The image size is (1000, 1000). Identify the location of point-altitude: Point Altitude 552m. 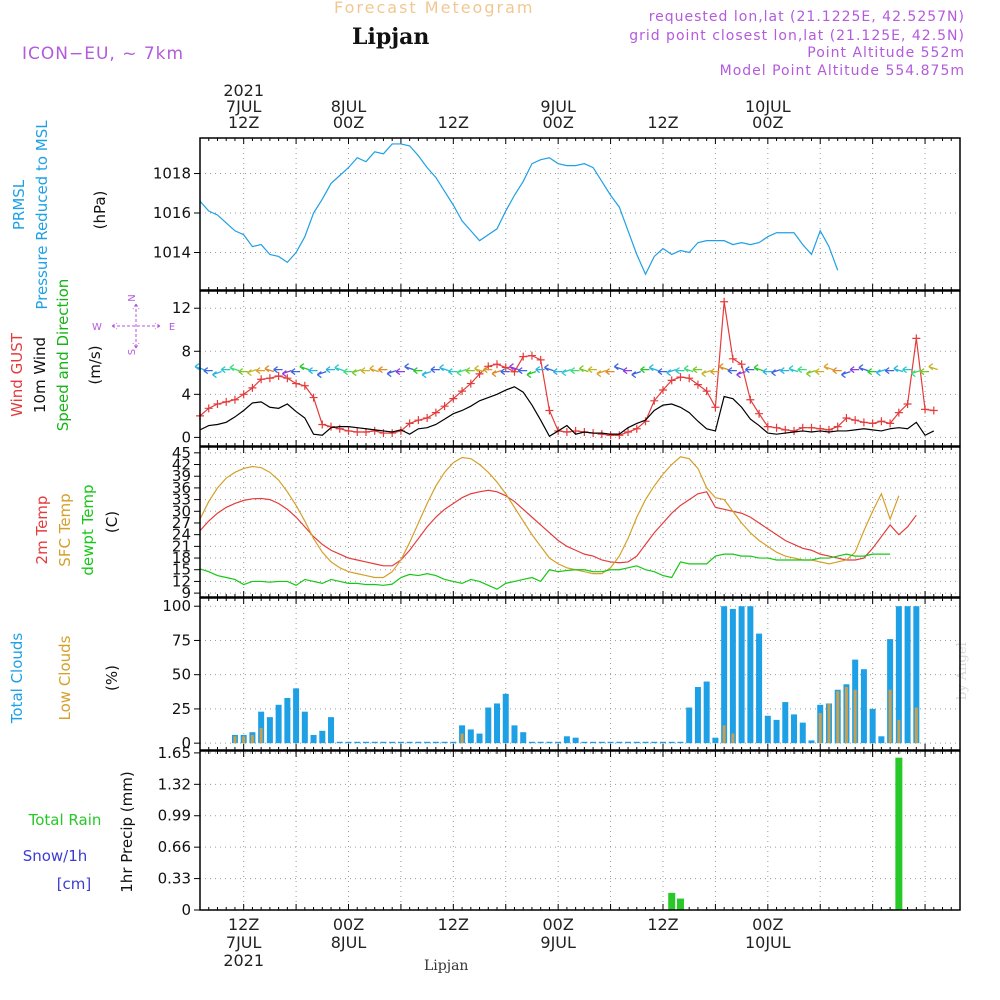
(886, 53).